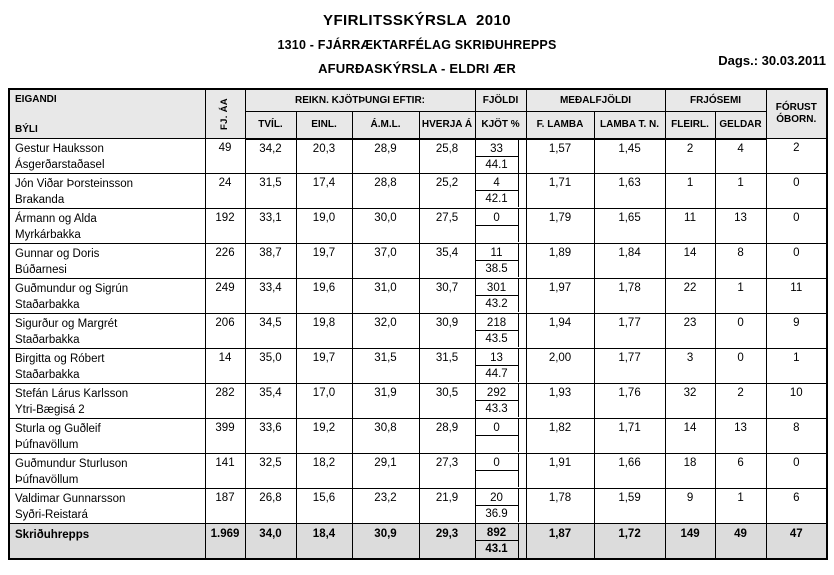 Image resolution: width=834 pixels, height=575 pixels. Describe the element at coordinates (496, 549) in the screenshot. I see `totals-kjot-pct: 43.1` at that location.